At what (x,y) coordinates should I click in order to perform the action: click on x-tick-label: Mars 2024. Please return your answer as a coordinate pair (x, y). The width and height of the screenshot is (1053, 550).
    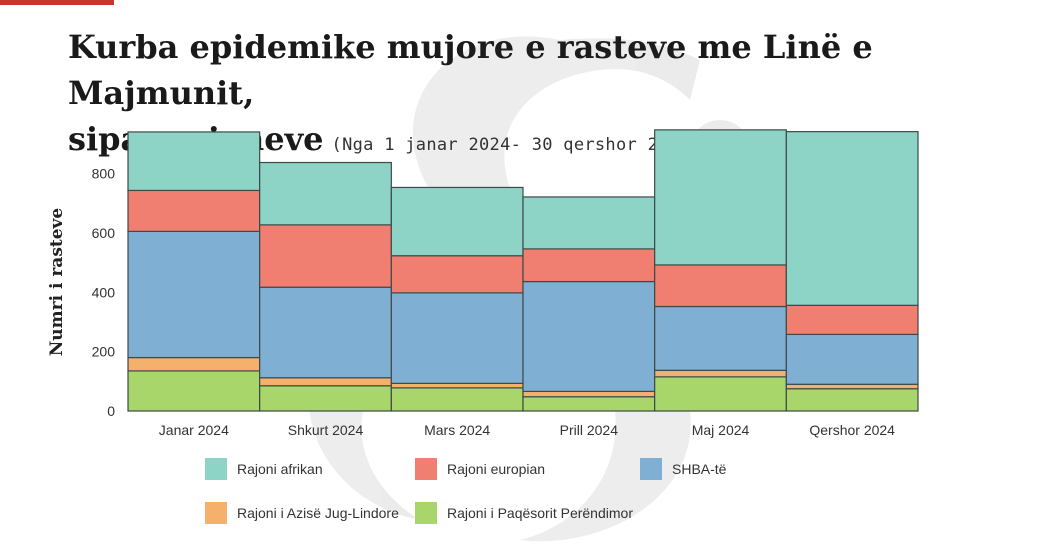
    Looking at the image, I should click on (457, 430).